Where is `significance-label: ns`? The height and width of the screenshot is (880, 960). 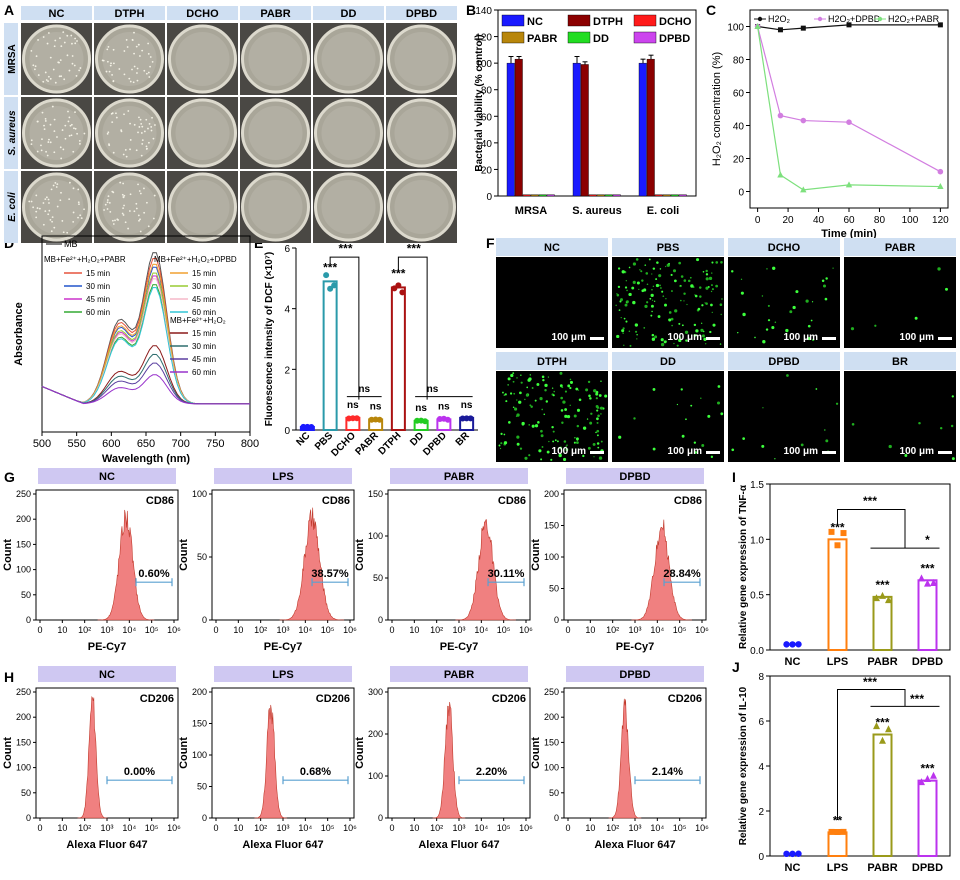 significance-label: ns is located at coordinates (376, 406).